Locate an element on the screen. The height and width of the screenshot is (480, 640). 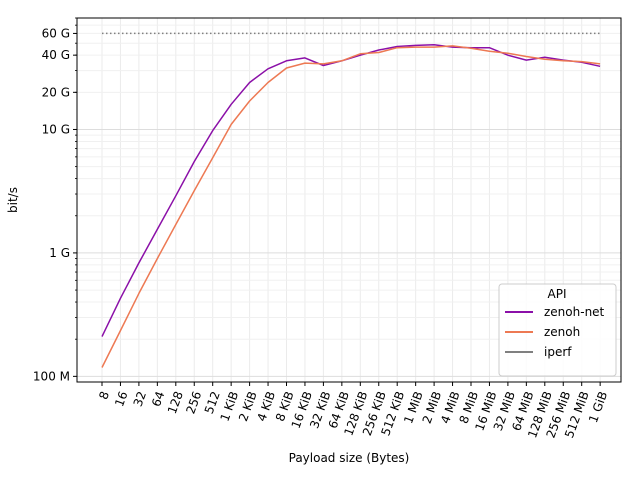
legend-title: API is located at coordinates (557, 294).